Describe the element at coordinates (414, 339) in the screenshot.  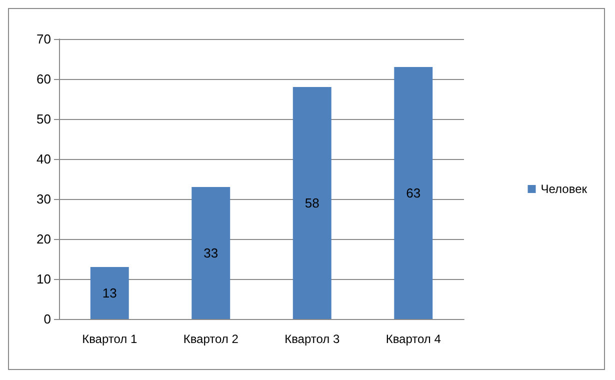
I see `x-tick-label: Квартол 4` at that location.